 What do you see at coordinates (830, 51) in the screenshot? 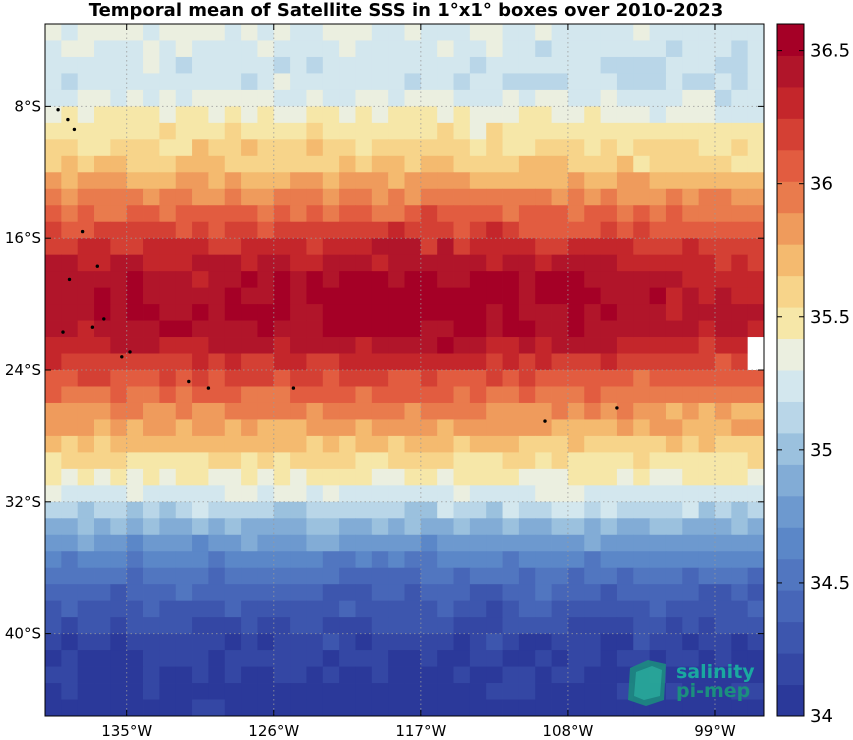
I see `colorbar-tick-label: 36.5` at bounding box center [830, 51].